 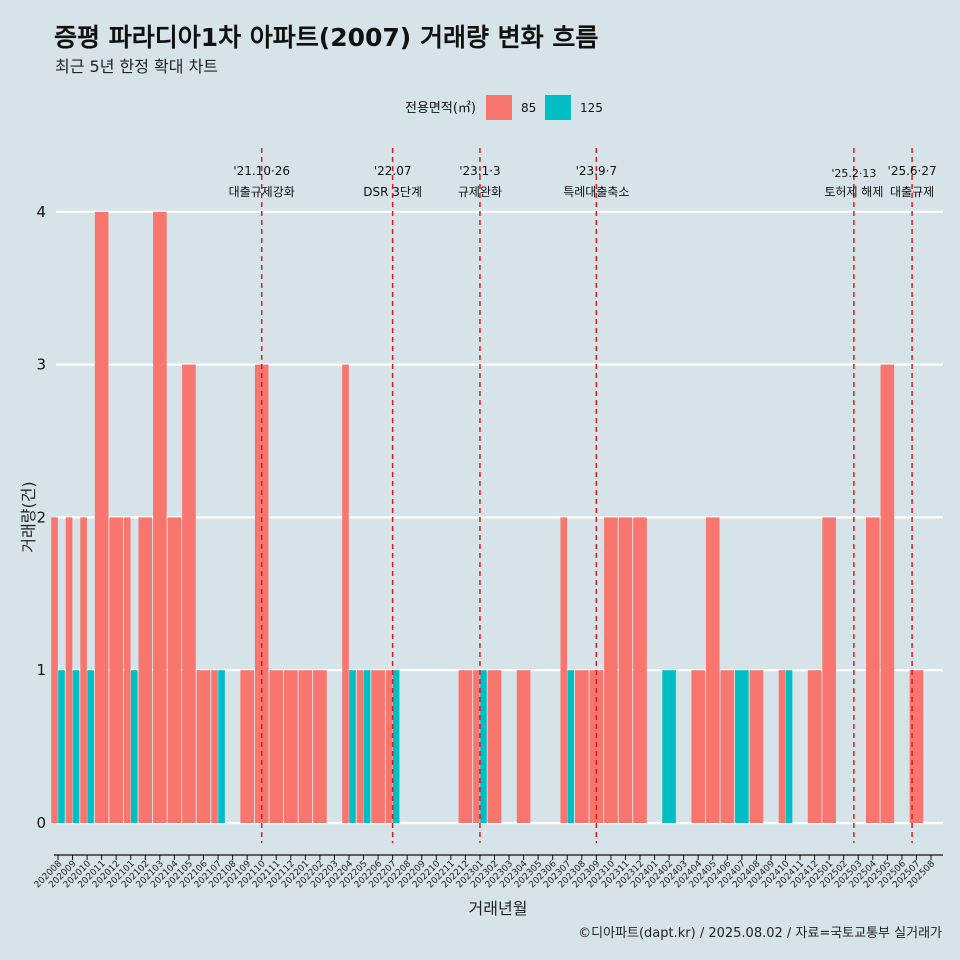 I want to click on chart-subtitle: 최근 5년 한정 확대 차트, so click(x=137, y=66).